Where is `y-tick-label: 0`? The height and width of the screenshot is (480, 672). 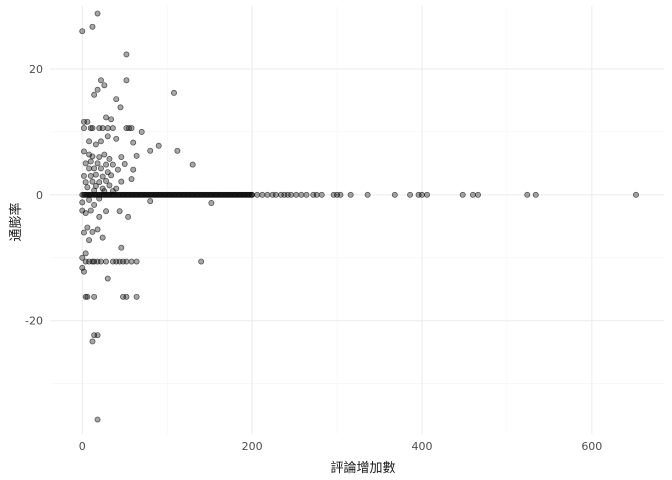 y-tick-label: 0 is located at coordinates (39, 195).